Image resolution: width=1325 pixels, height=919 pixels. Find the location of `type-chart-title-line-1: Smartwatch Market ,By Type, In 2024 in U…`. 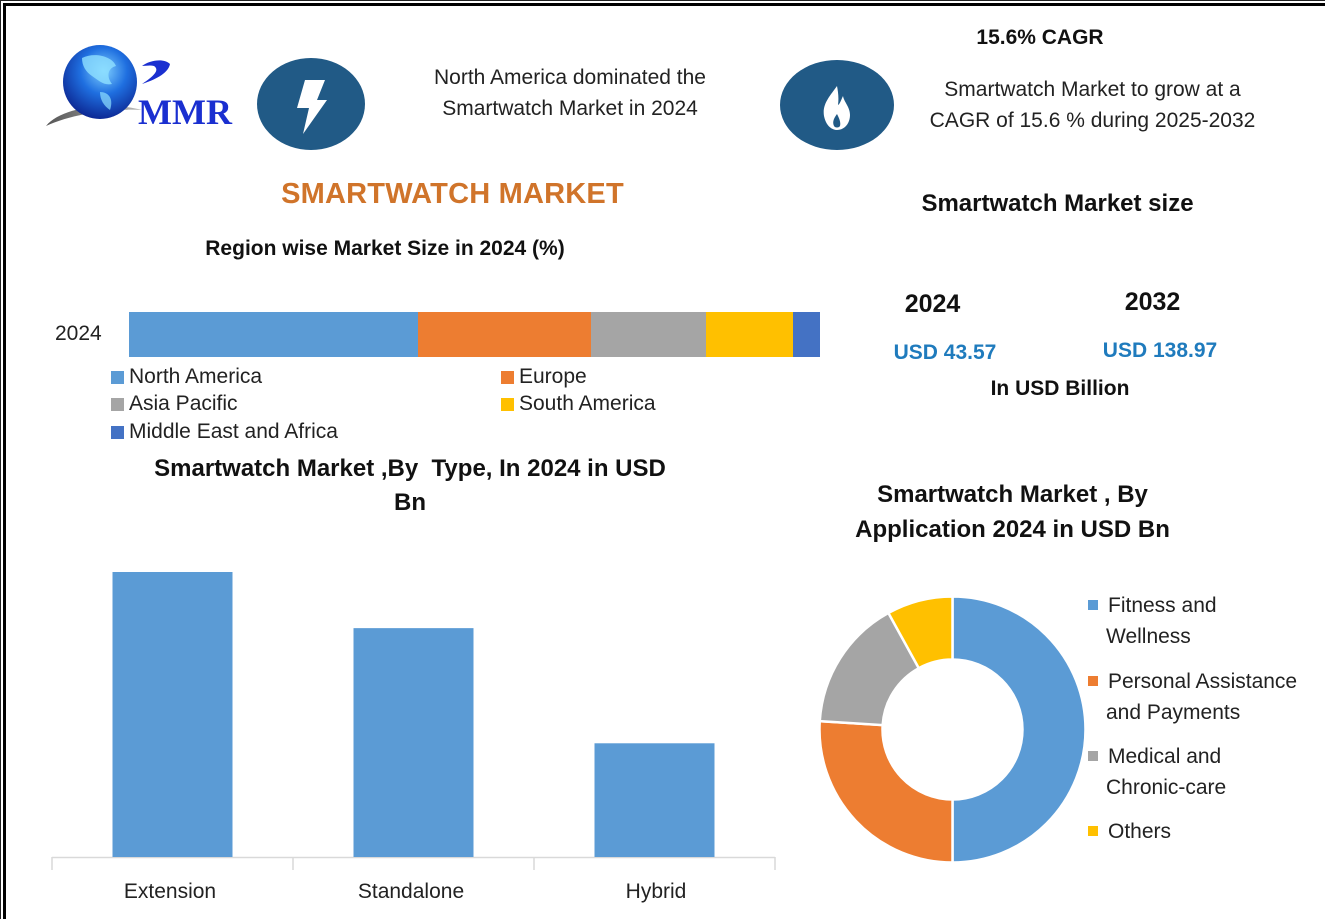

type-chart-title-line-1: Smartwatch Market ,By Type, In 2024 in U… is located at coordinates (410, 468).